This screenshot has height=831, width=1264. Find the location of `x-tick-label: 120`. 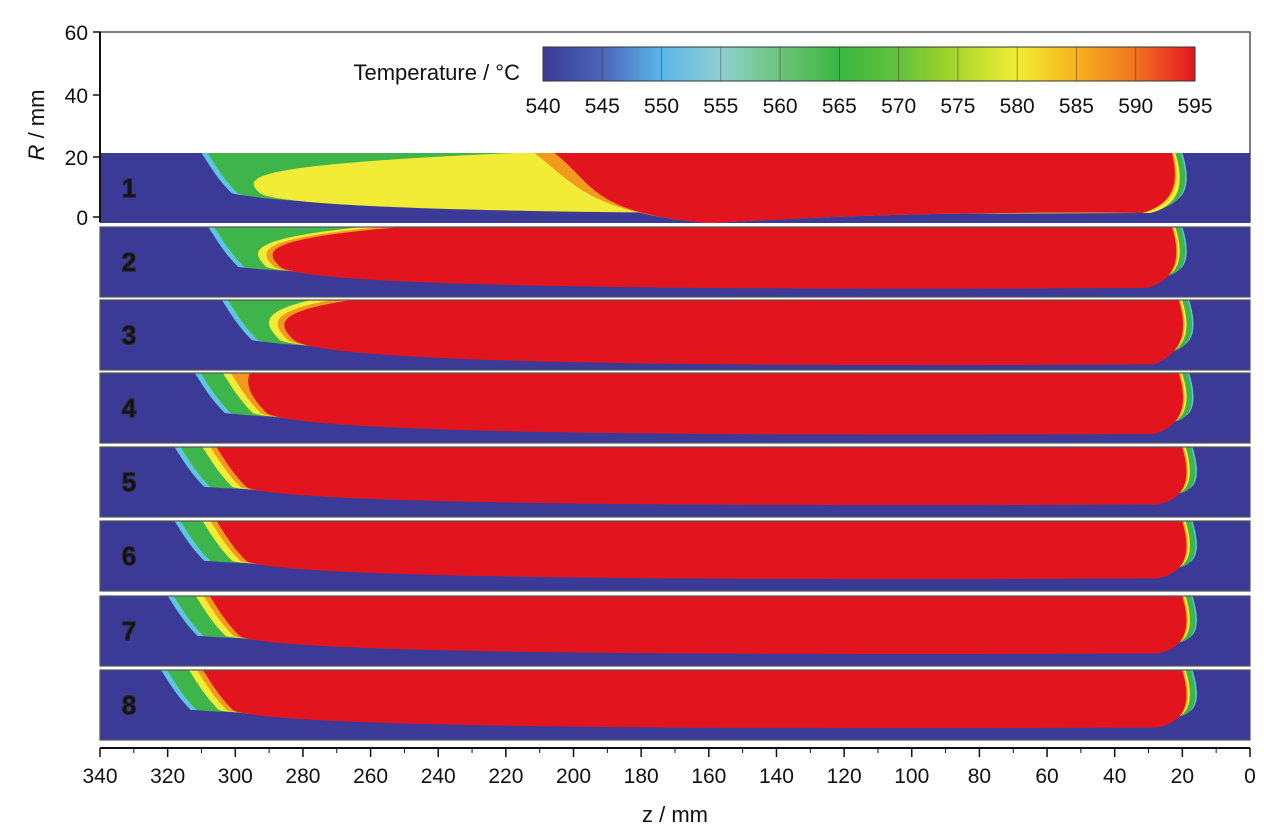

x-tick-label: 120 is located at coordinates (844, 776).